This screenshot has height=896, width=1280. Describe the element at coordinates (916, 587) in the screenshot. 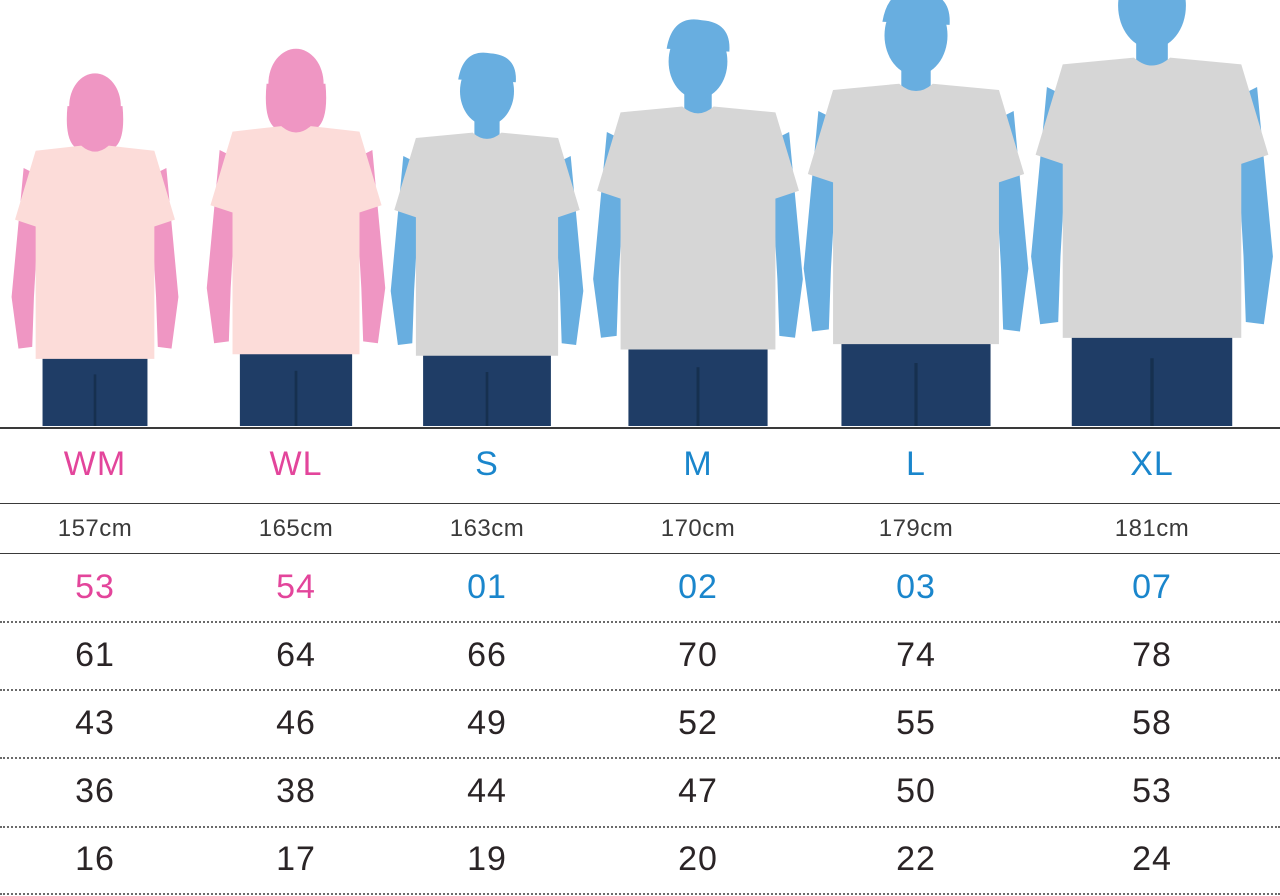

I see `color-code-l: 03` at that location.